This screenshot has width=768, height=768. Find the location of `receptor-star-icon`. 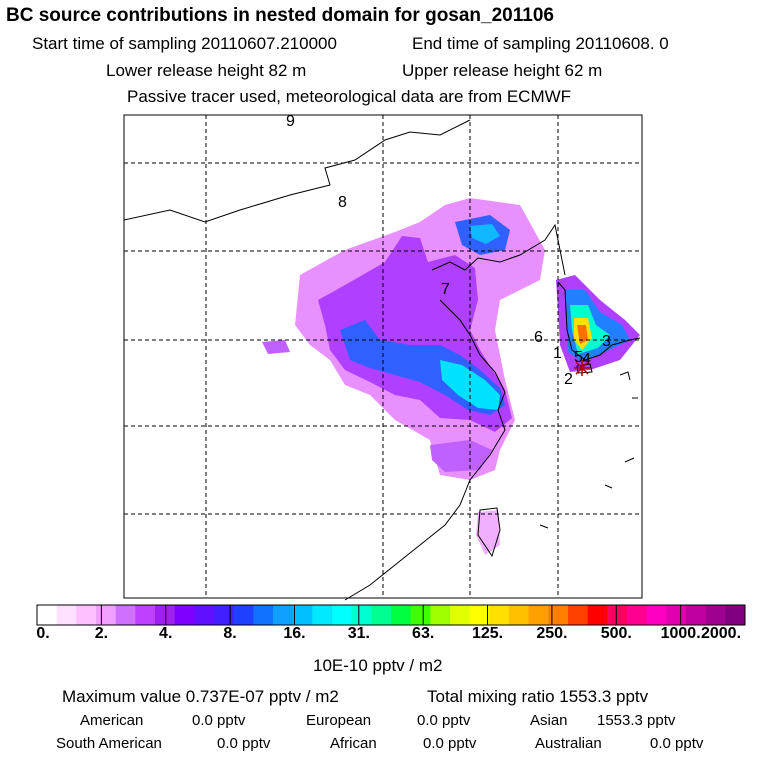

receptor-star-icon is located at coordinates (582, 368).